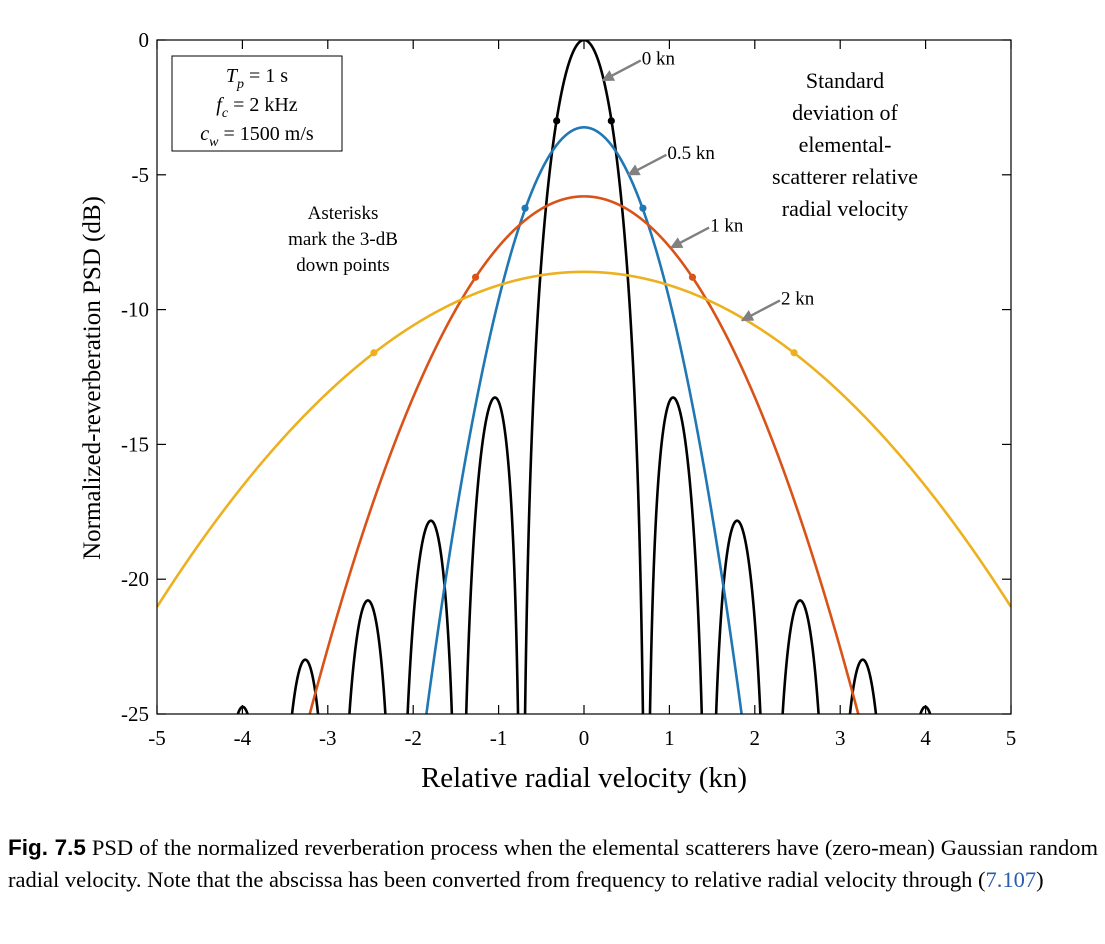 Image resolution: width=1105 pixels, height=944 pixels. I want to click on std-annotation-line: deviation of, so click(845, 112).